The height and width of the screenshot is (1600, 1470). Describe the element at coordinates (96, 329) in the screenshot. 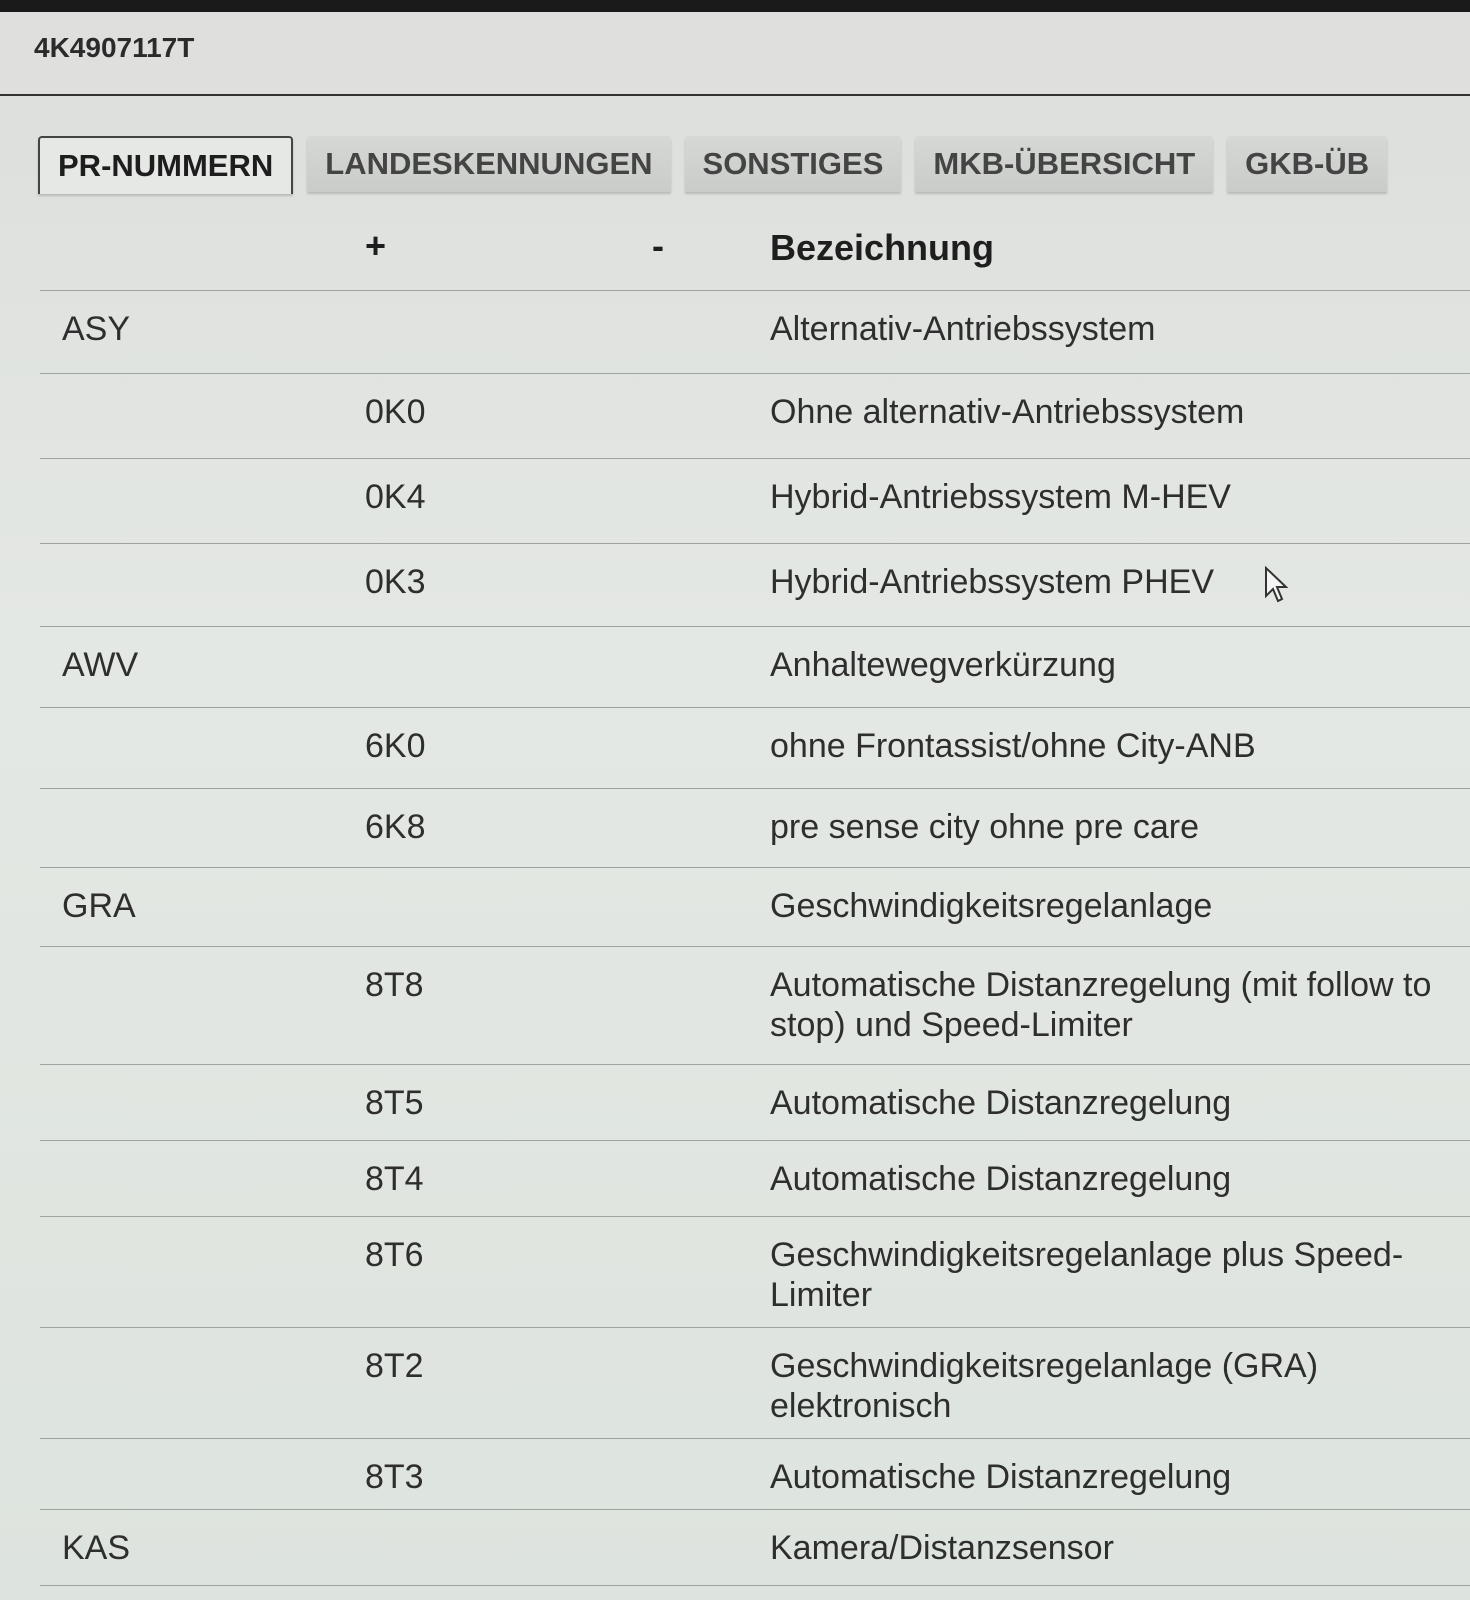

I see `group-cell: ASY` at that location.